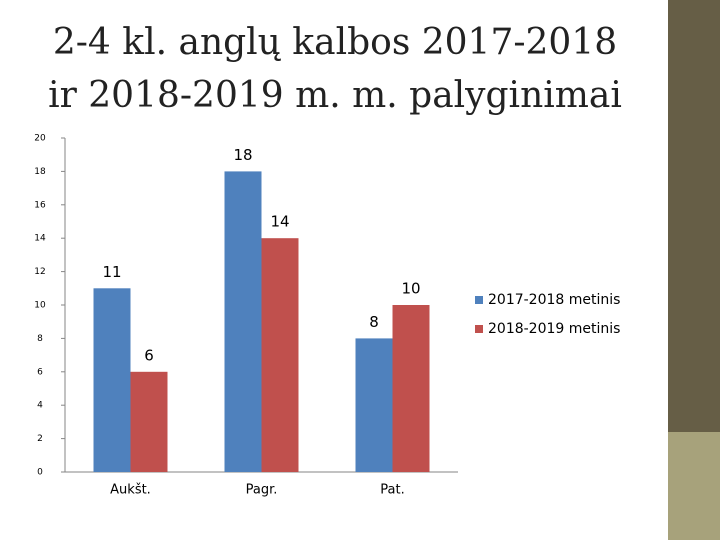  What do you see at coordinates (130, 490) in the screenshot?
I see `x-tick-label: Aukšt.` at bounding box center [130, 490].